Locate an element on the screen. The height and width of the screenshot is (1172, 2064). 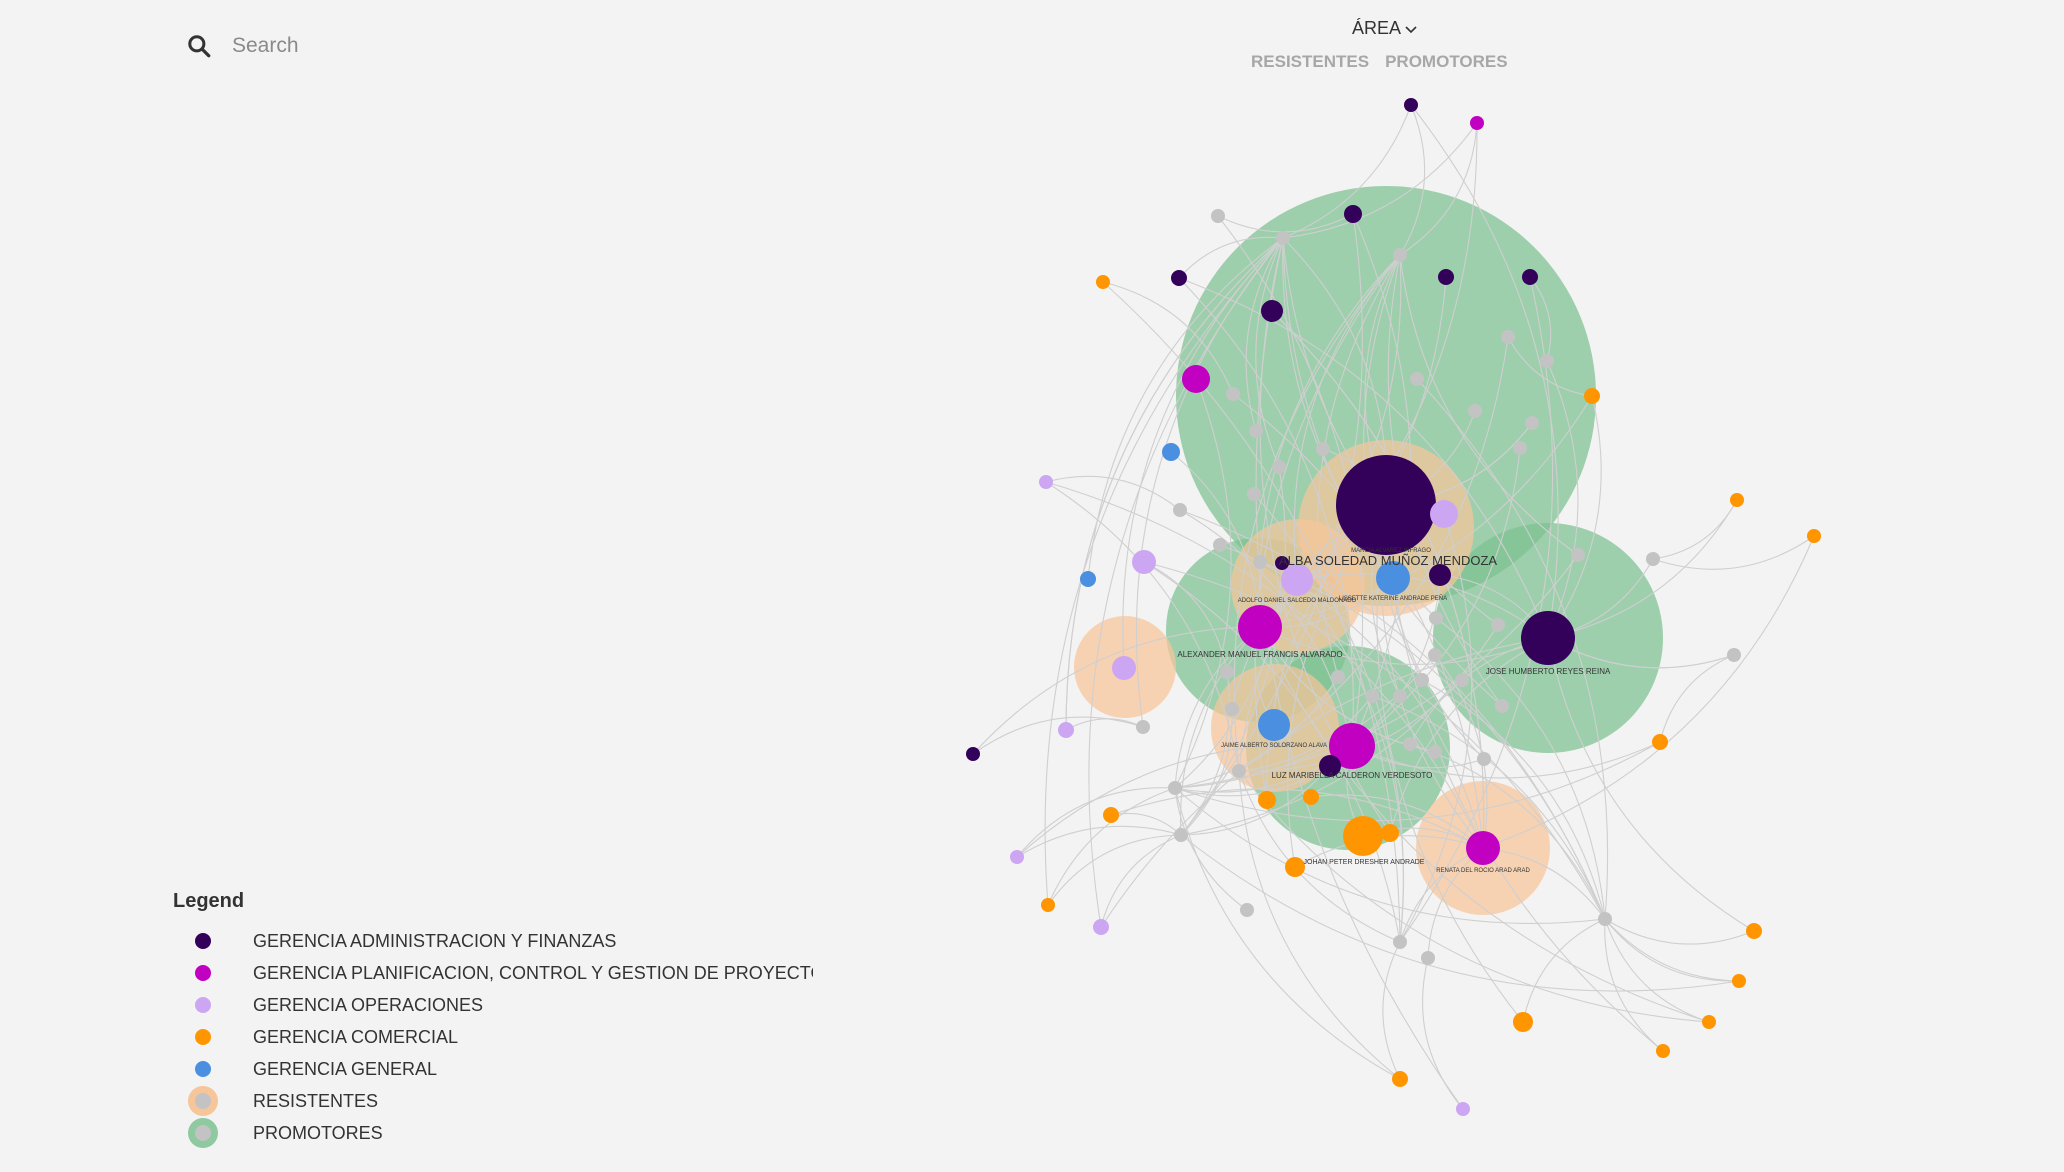
tab-resistentes: RESISTENTES is located at coordinates (1310, 61).